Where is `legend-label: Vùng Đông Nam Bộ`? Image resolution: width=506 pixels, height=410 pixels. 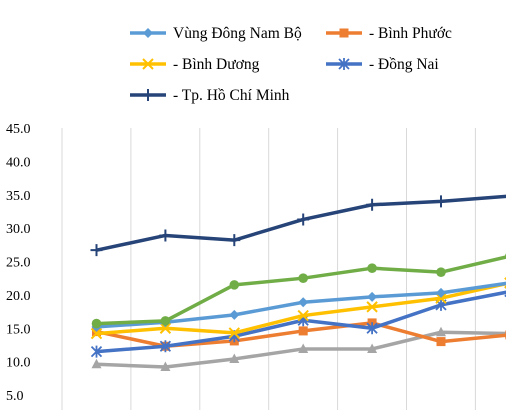
legend-label: Vùng Đông Nam Bộ is located at coordinates (237, 33).